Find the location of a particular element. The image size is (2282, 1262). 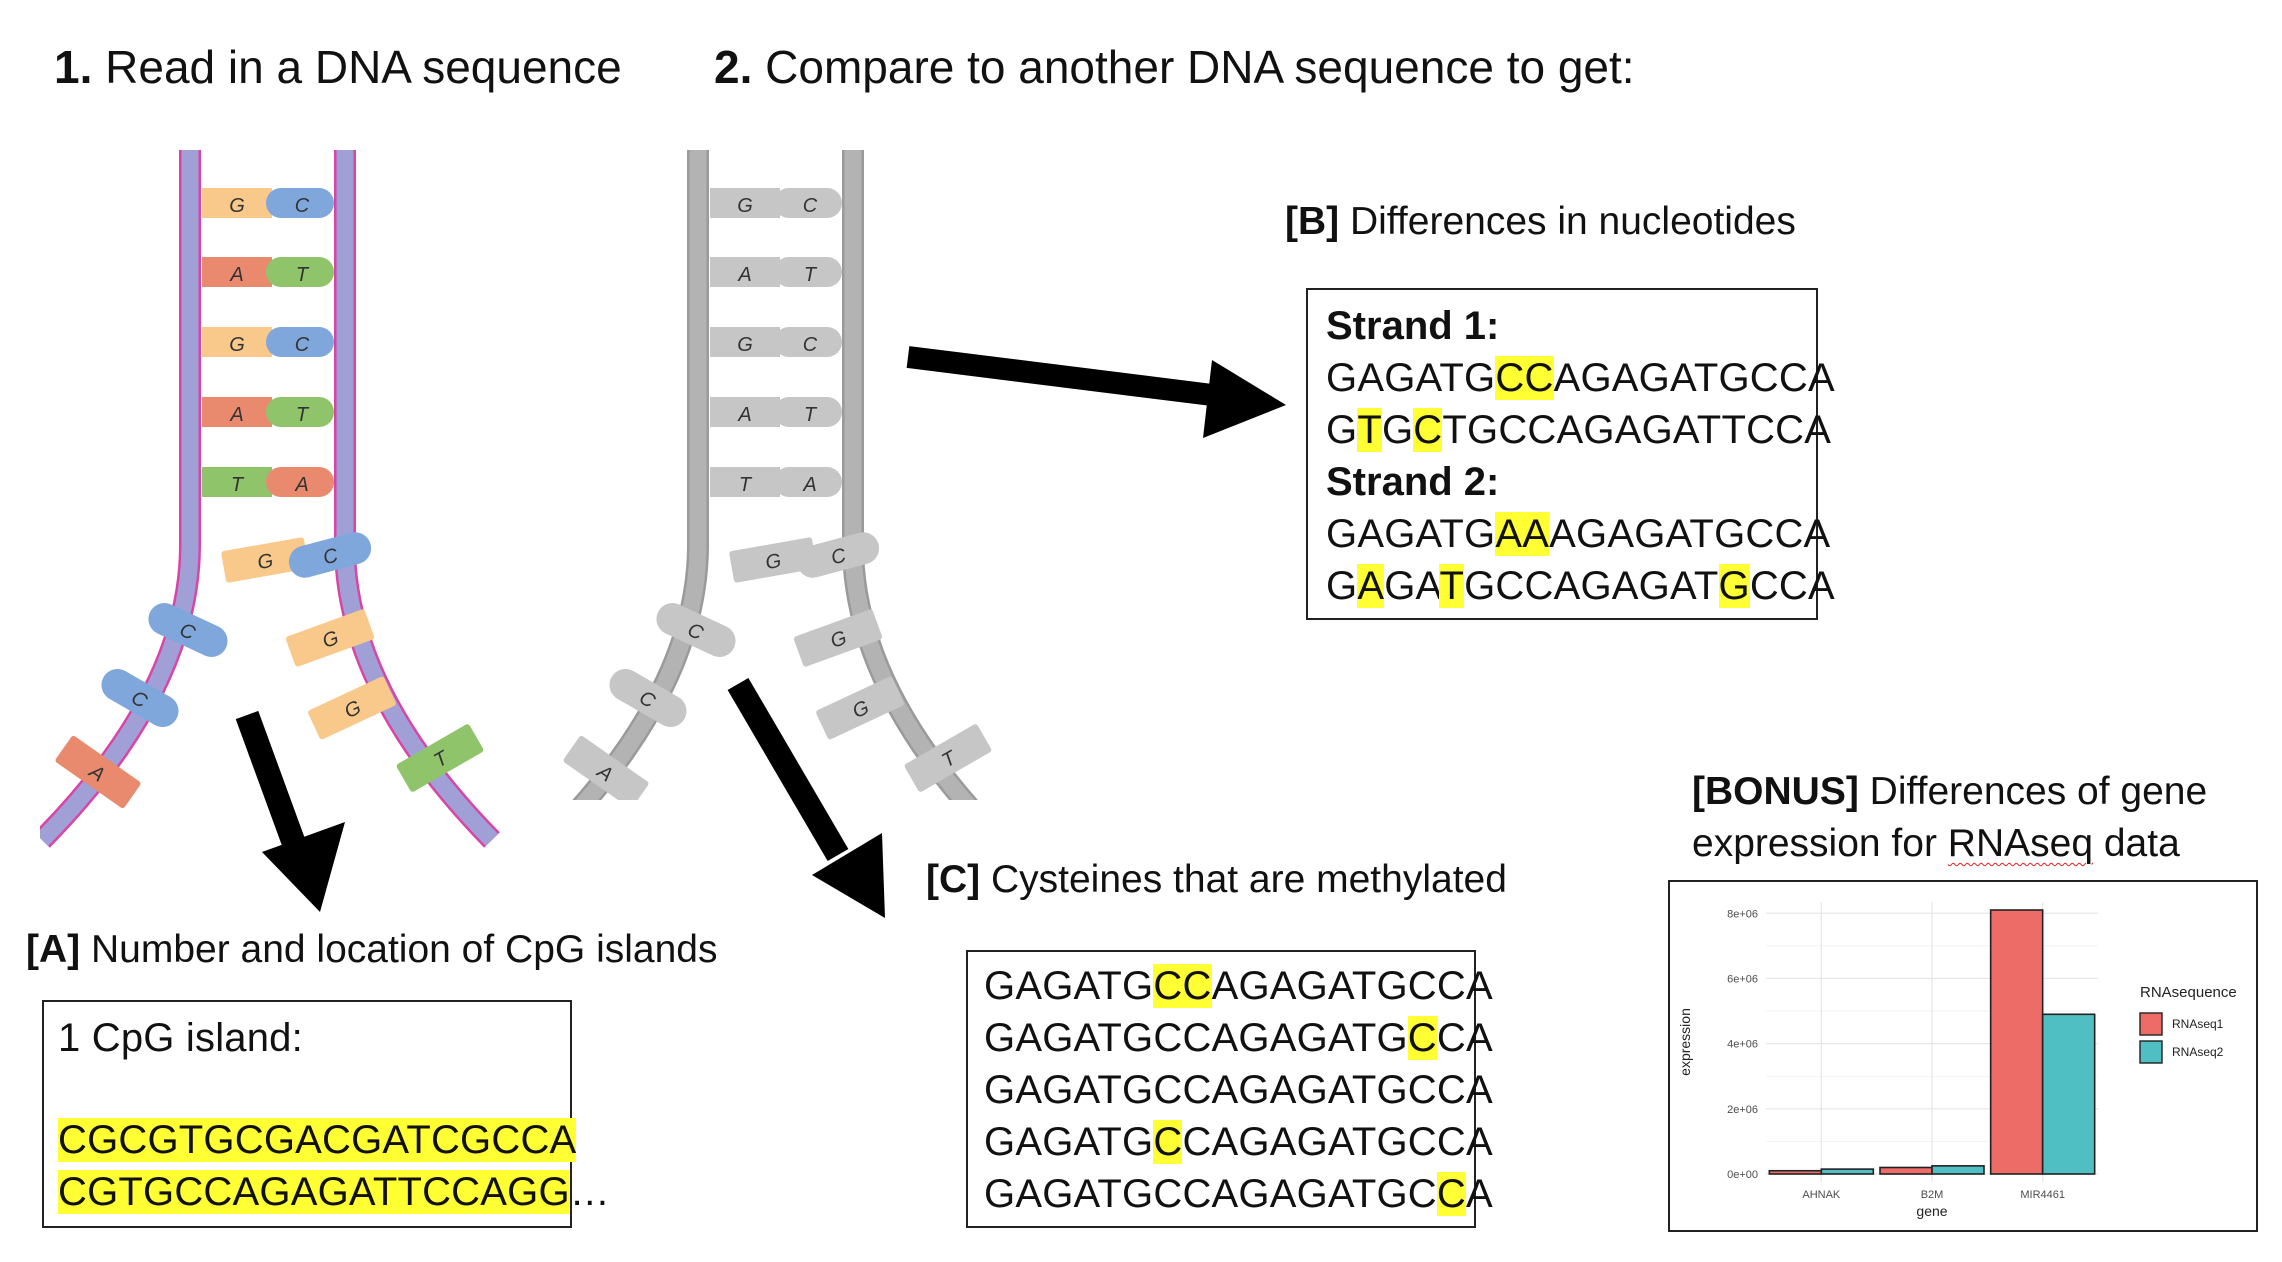

nucleotide-run: CA is located at coordinates (1464, 1038).